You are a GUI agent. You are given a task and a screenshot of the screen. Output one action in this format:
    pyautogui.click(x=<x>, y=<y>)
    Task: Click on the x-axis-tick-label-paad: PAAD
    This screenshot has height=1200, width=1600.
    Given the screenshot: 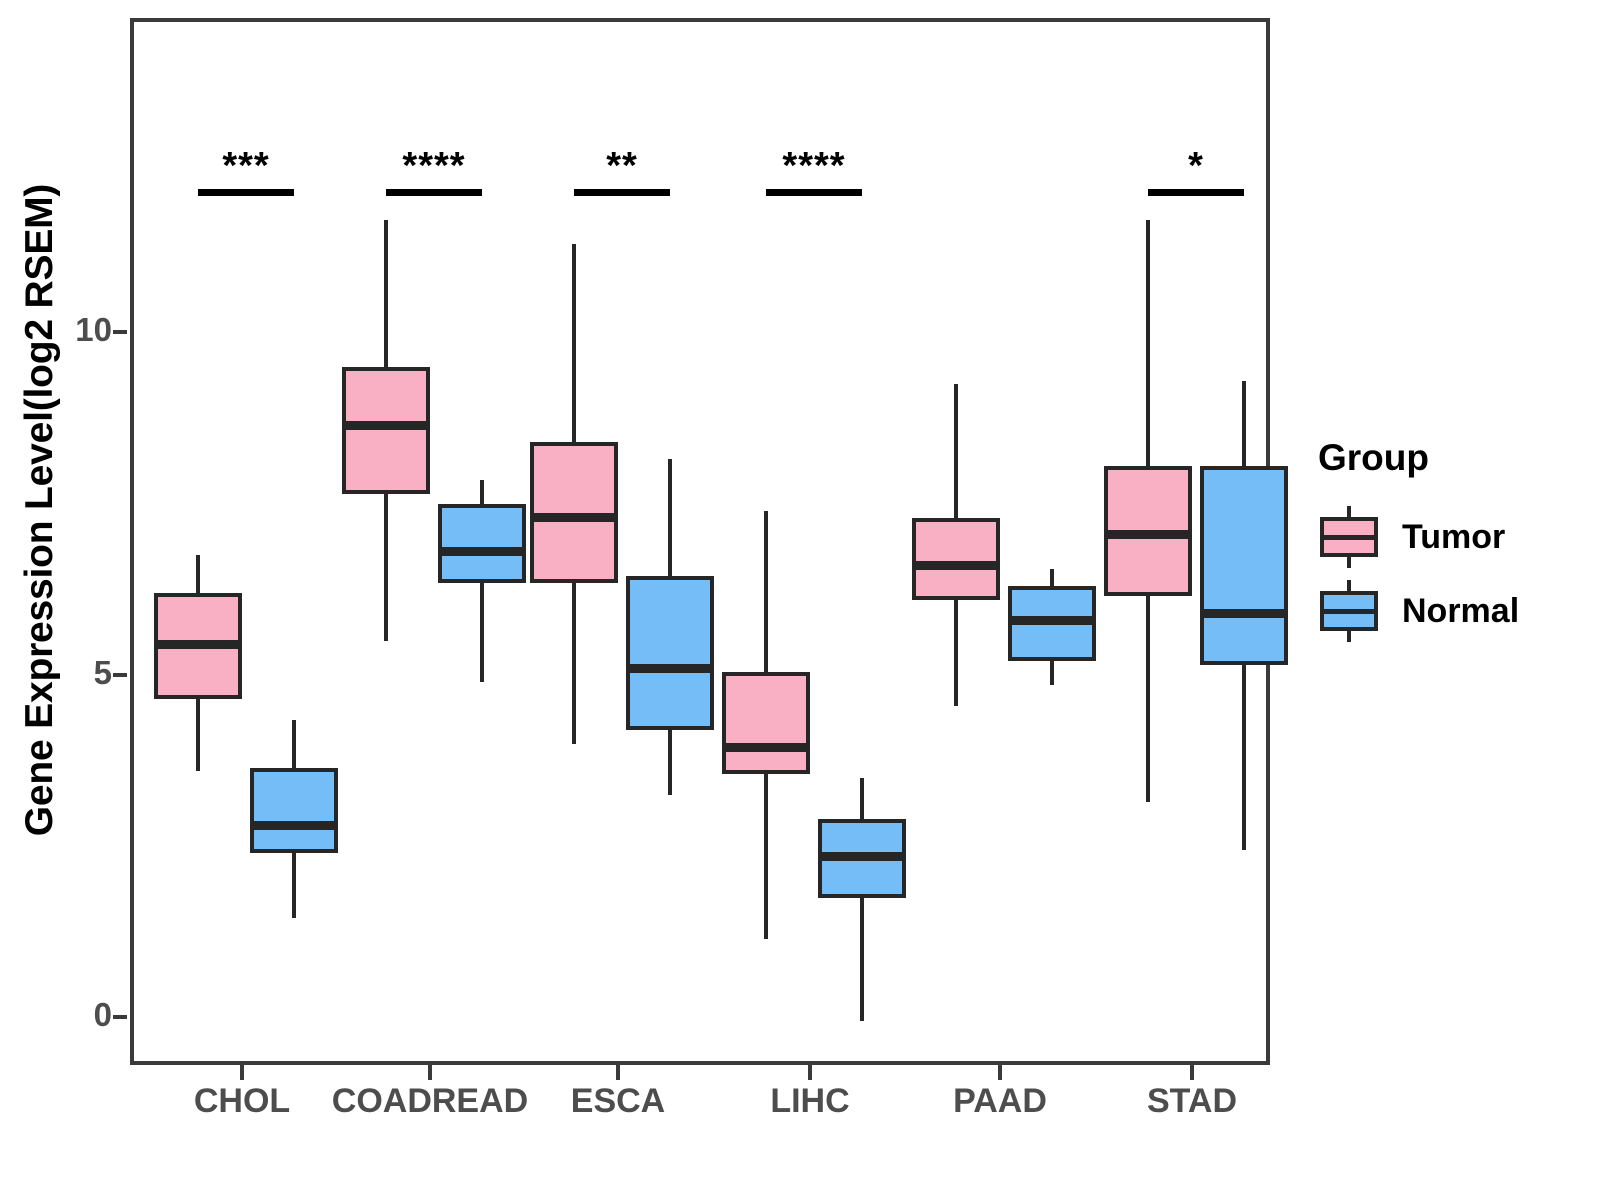 What is the action you would take?
    pyautogui.click(x=1000, y=1101)
    